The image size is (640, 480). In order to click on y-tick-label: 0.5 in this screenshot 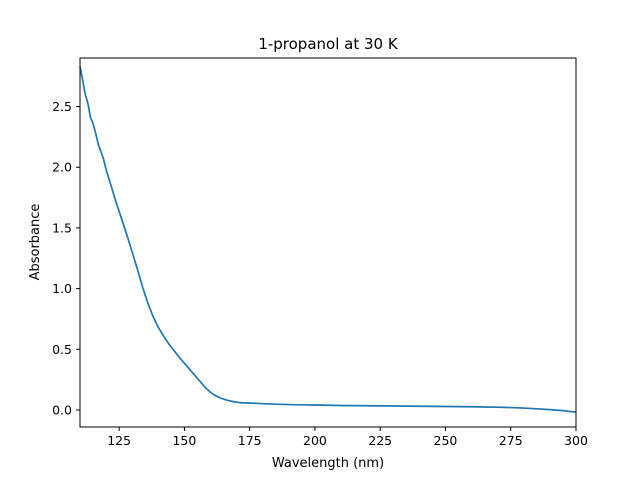, I will do `click(62, 349)`.